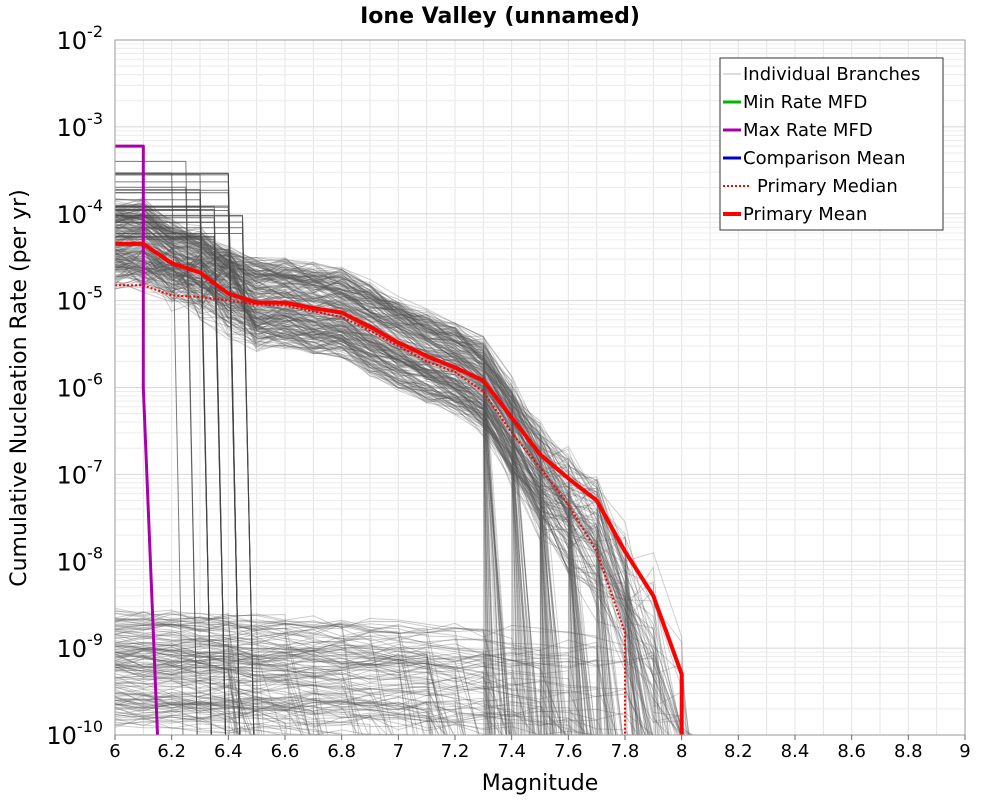  What do you see at coordinates (95, 292) in the screenshot?
I see `y-tick-exponent: -5` at bounding box center [95, 292].